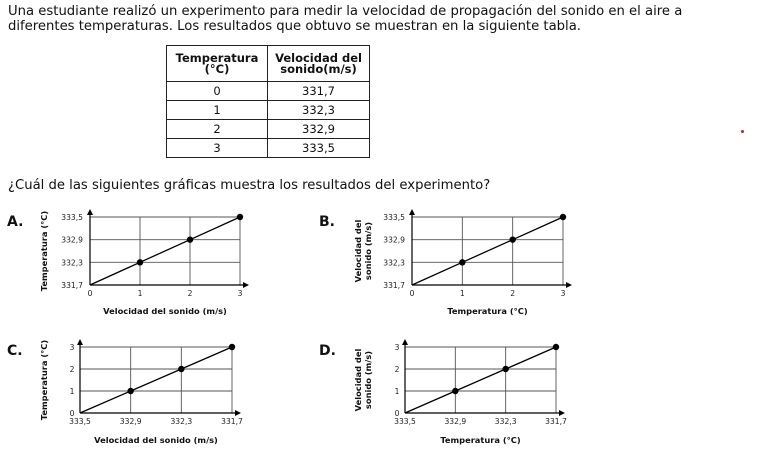  What do you see at coordinates (405, 421) in the screenshot?
I see `chart-d-x-tick-label: 333,5` at bounding box center [405, 421].